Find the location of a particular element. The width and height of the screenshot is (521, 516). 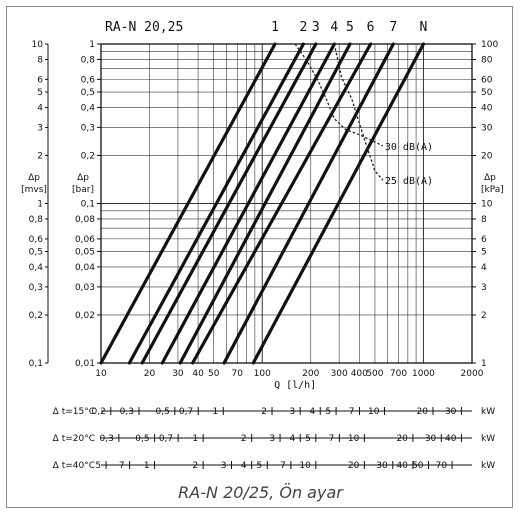

bar-tick-label: 0,06 is located at coordinates (85, 240).